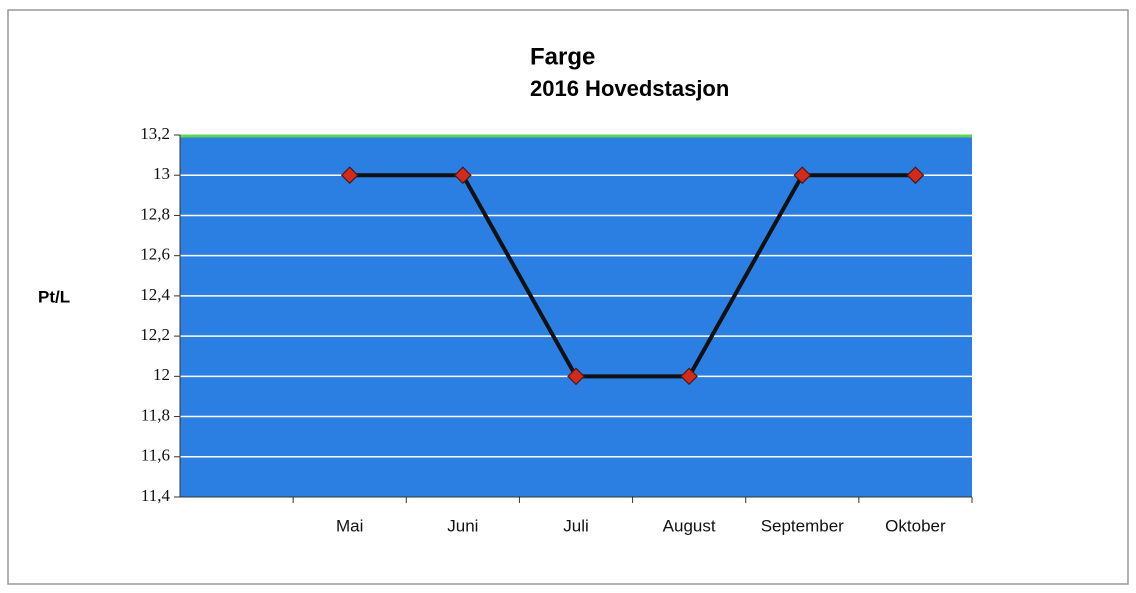  Describe the element at coordinates (462, 525) in the screenshot. I see `x-tick-label: Juni` at that location.